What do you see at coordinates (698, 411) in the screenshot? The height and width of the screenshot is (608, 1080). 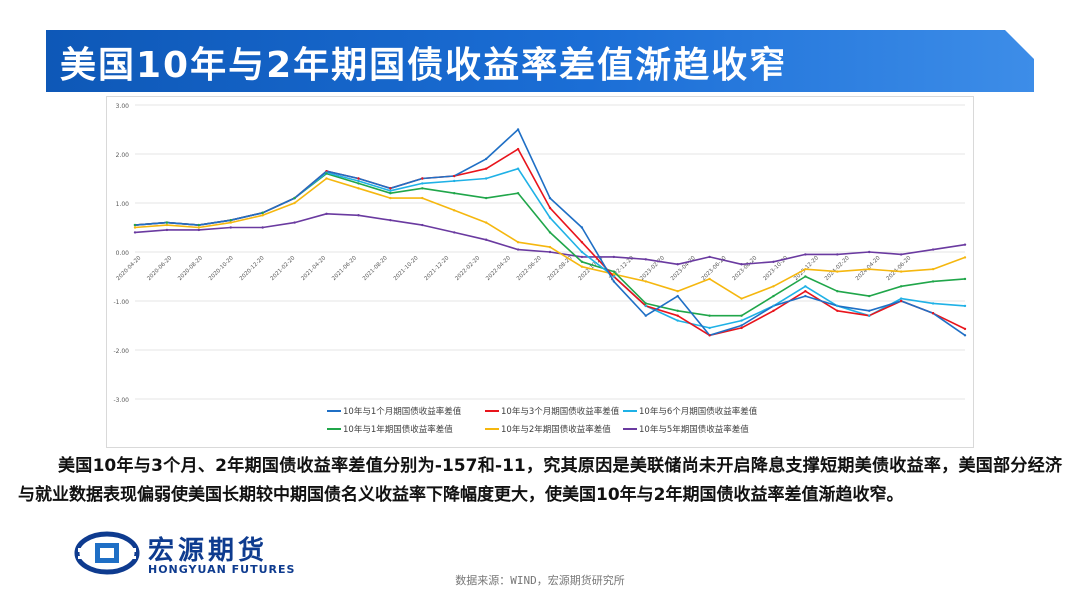 I see `legend-label: 10年与6个月期国债收益率差值` at bounding box center [698, 411].